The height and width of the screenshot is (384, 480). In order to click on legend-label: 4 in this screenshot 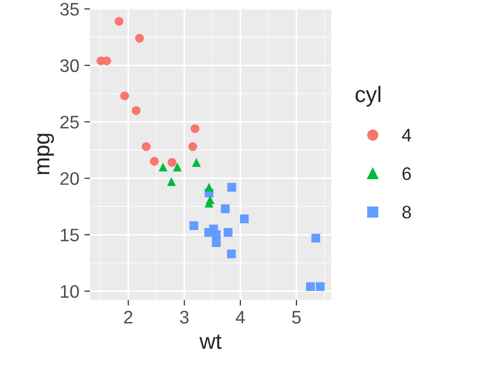, I will do `click(407, 135)`.